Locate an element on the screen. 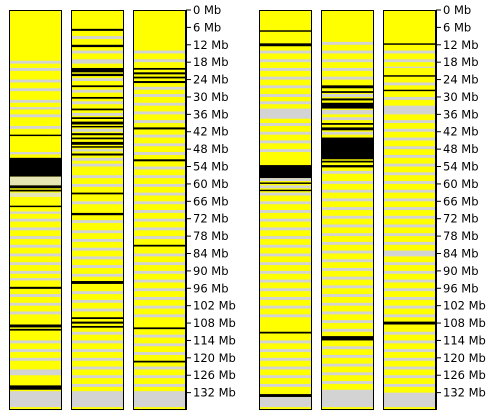 Image resolution: width=500 pixels, height=419 pixels. group-1-tick-label-4: 24 Mb is located at coordinates (211, 80).